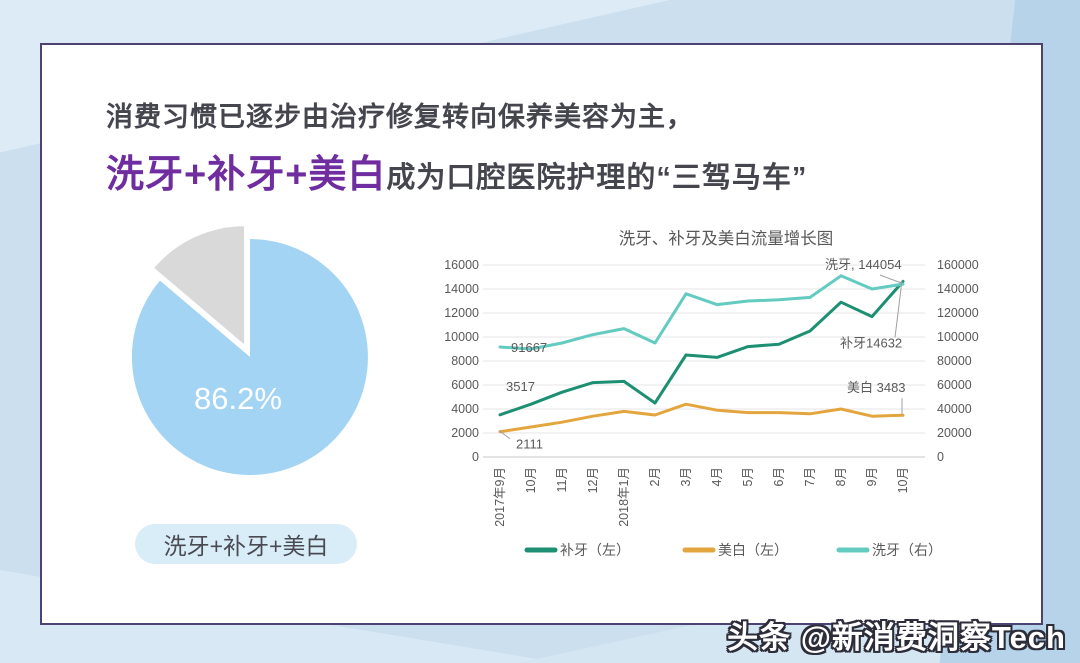  Describe the element at coordinates (465, 361) in the screenshot. I see `left-axis-tick: 8000` at that location.